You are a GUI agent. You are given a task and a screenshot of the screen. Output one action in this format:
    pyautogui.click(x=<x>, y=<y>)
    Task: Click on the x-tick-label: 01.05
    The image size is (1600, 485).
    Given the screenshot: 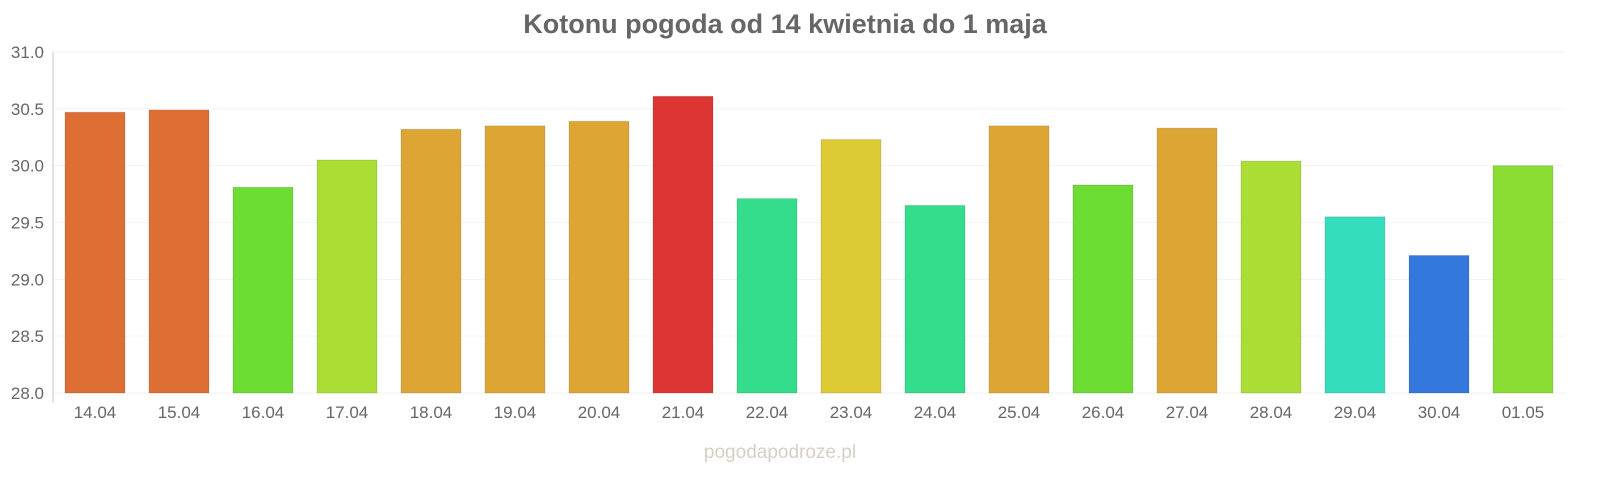 What is the action you would take?
    pyautogui.click(x=1523, y=412)
    